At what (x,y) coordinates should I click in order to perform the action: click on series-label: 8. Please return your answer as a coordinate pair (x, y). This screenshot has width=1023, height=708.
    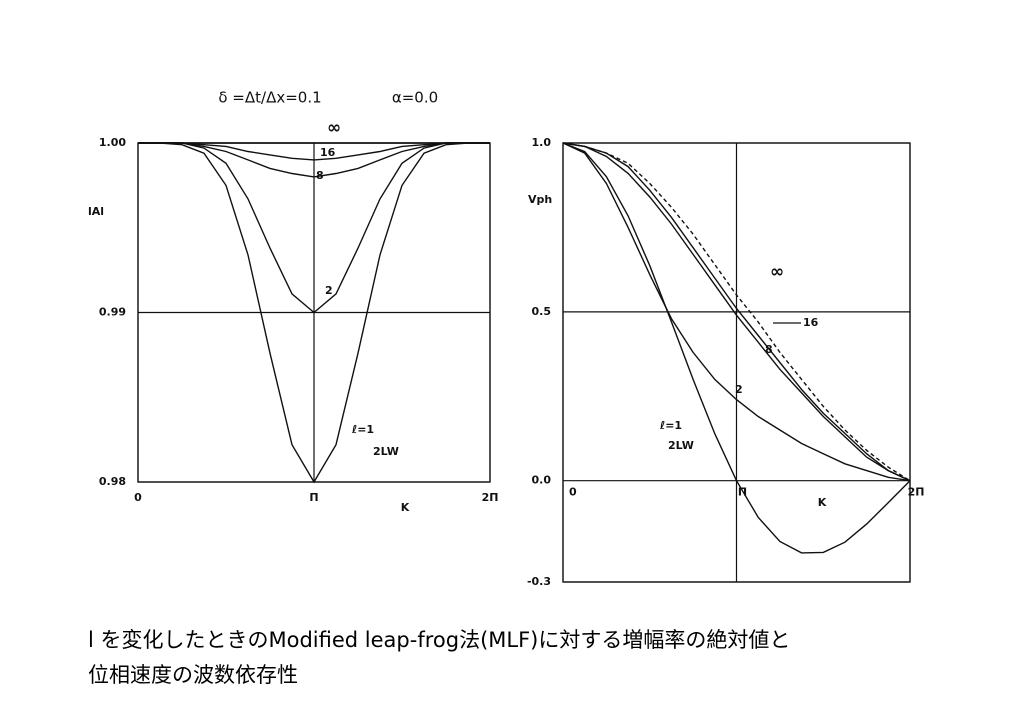
    Looking at the image, I should click on (320, 175).